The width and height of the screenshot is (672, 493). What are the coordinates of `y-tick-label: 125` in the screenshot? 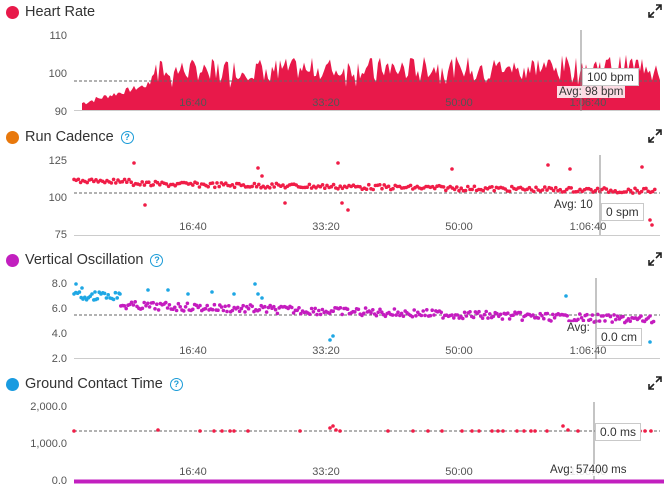 It's located at (58, 161).